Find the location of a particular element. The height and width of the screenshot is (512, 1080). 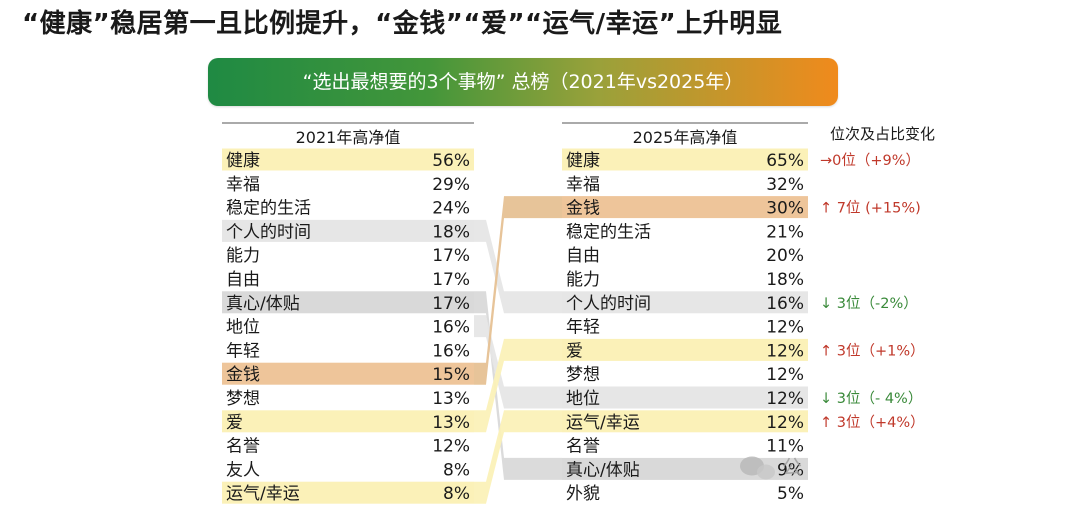

left-item-value: 12% is located at coordinates (451, 447).